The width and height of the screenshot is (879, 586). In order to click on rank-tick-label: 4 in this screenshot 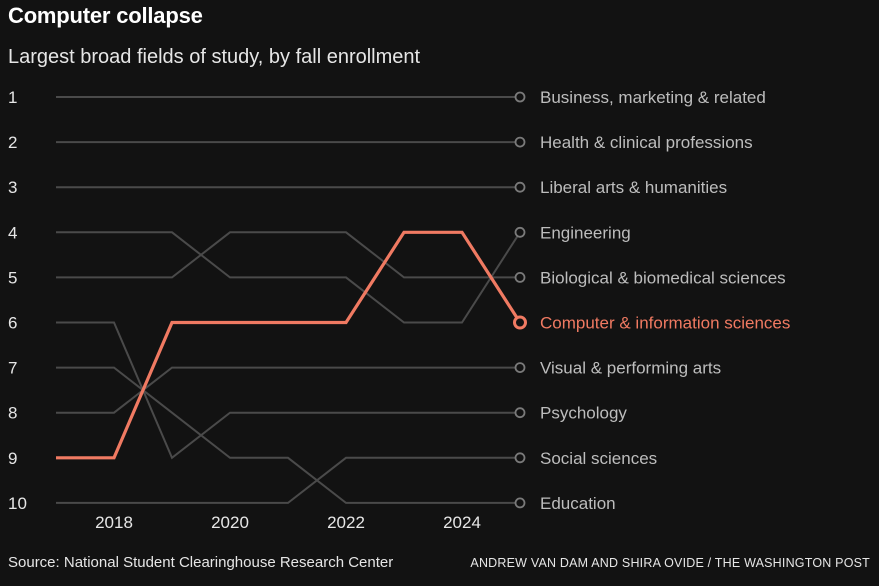, I will do `click(12, 232)`.